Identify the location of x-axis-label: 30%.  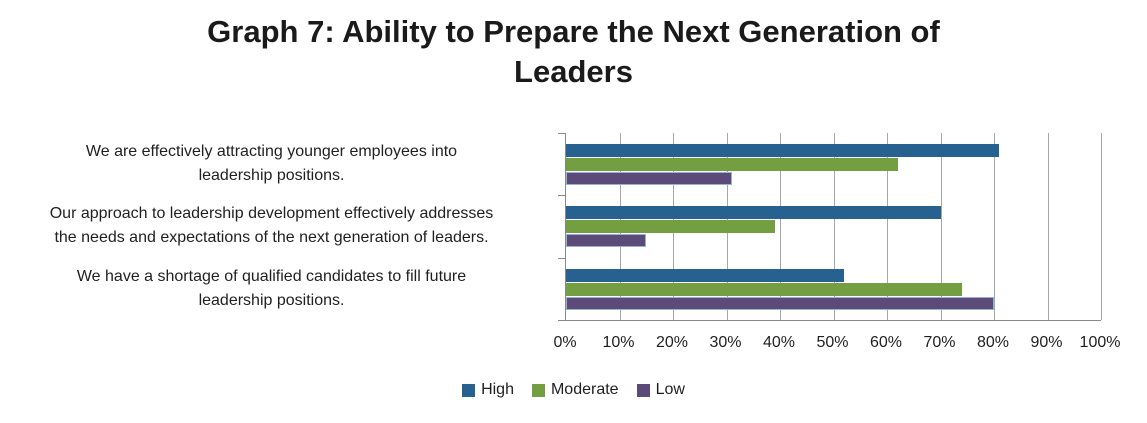
(725, 342).